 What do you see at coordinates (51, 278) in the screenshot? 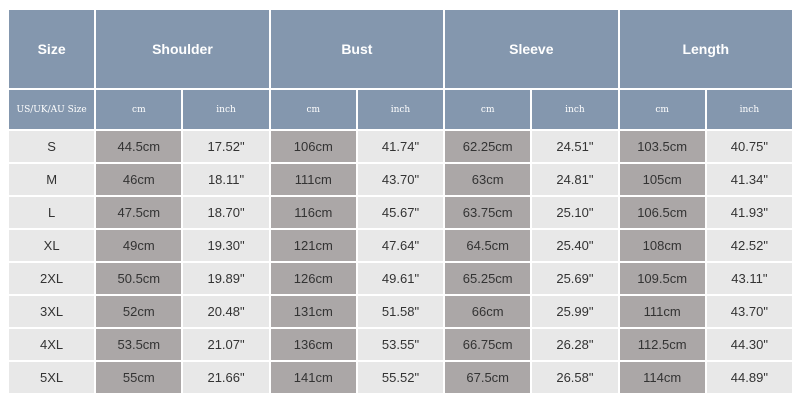
I see `size-cell: 2XL` at bounding box center [51, 278].